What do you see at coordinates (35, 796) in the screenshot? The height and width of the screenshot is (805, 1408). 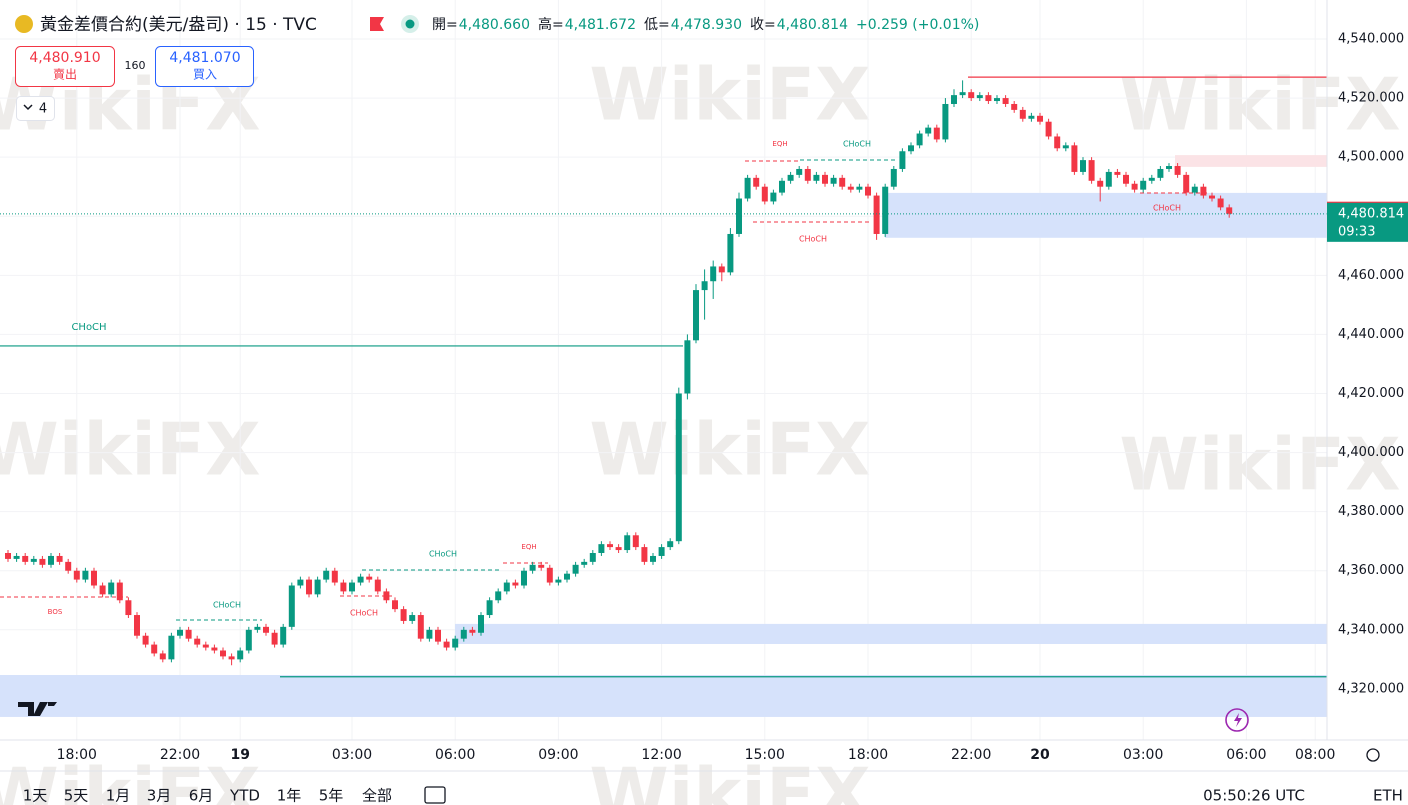 I see `range-button: 1天` at bounding box center [35, 796].